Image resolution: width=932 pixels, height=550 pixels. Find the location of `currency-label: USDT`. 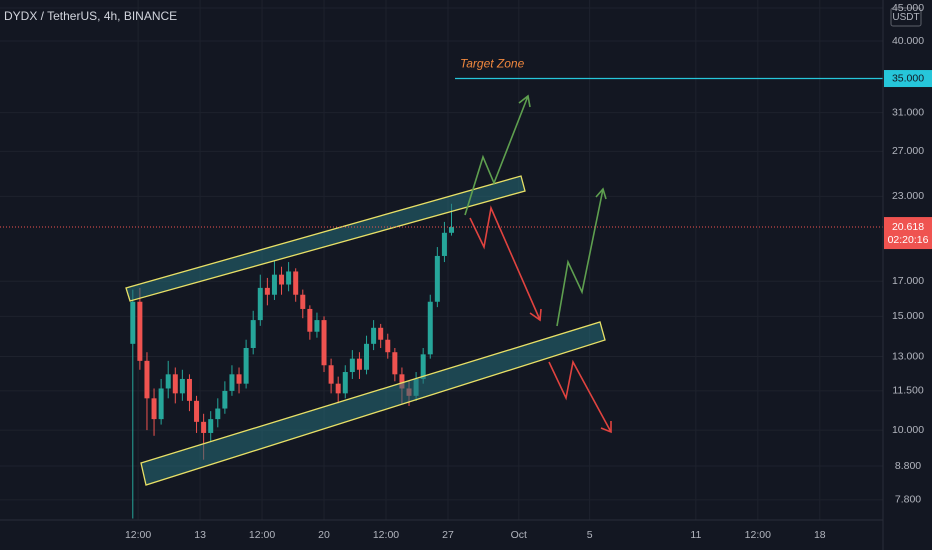

currency-label: USDT is located at coordinates (905, 17).